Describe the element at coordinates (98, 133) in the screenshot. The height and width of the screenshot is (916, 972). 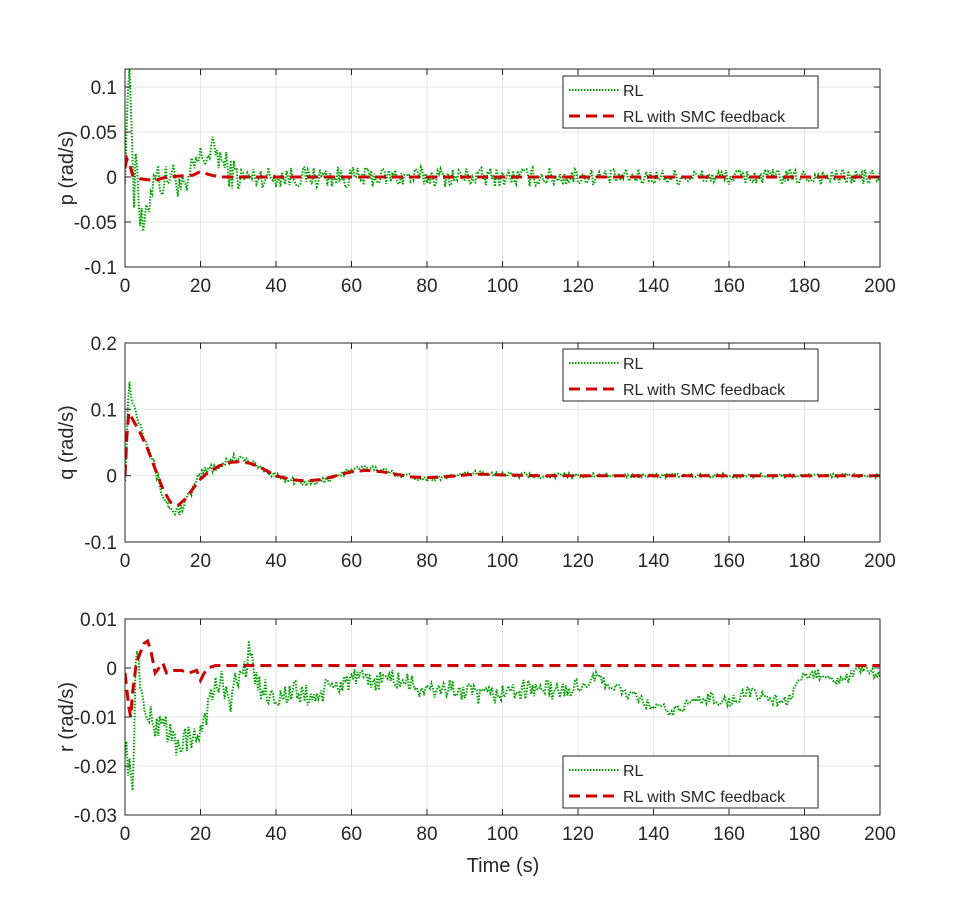
I see `y-tick-label: 0.05` at that location.